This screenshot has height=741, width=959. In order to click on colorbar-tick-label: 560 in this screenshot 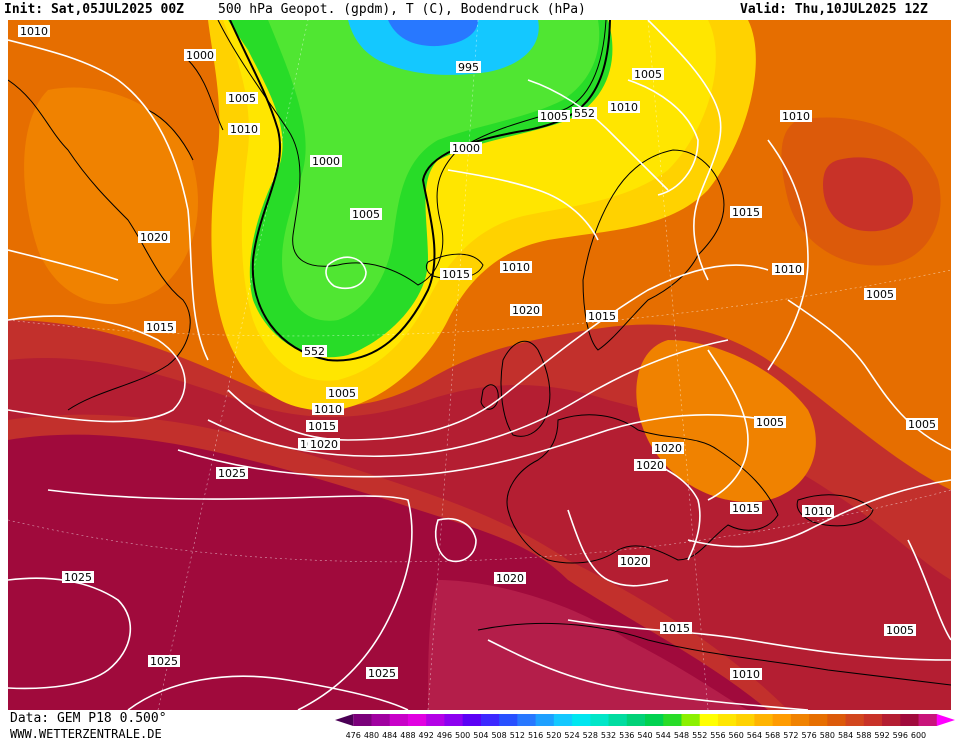, I will do `click(736, 735)`.